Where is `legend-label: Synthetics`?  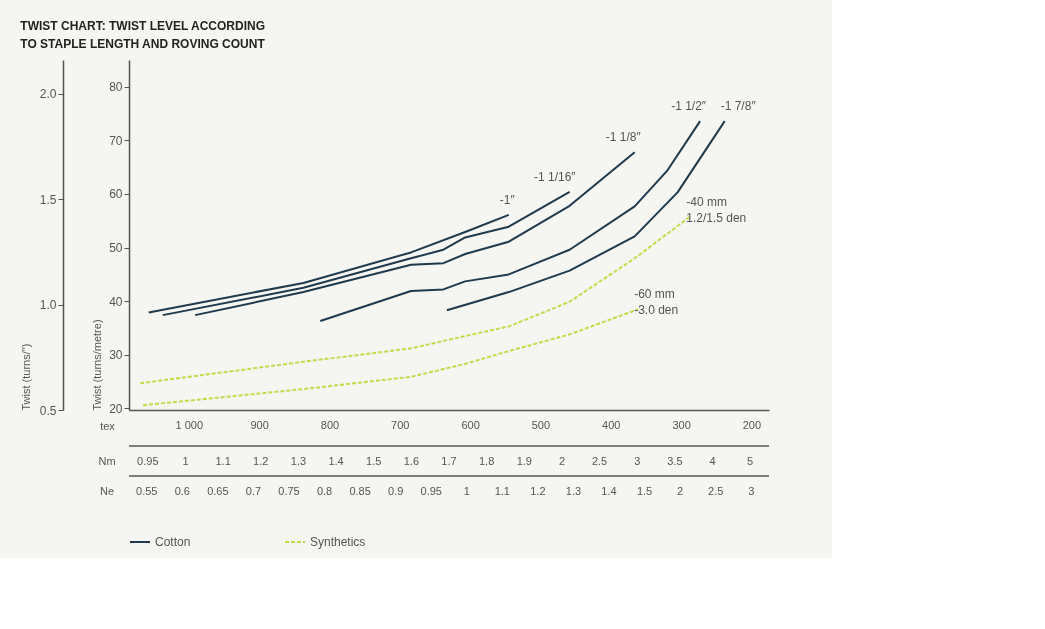
legend-label: Synthetics is located at coordinates (338, 542).